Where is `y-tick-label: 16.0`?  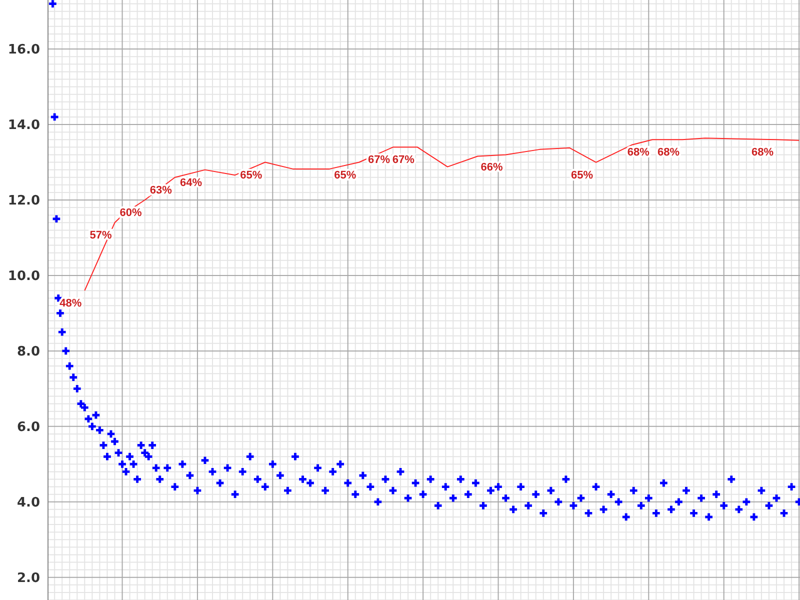
y-tick-label: 16.0 is located at coordinates (24, 50).